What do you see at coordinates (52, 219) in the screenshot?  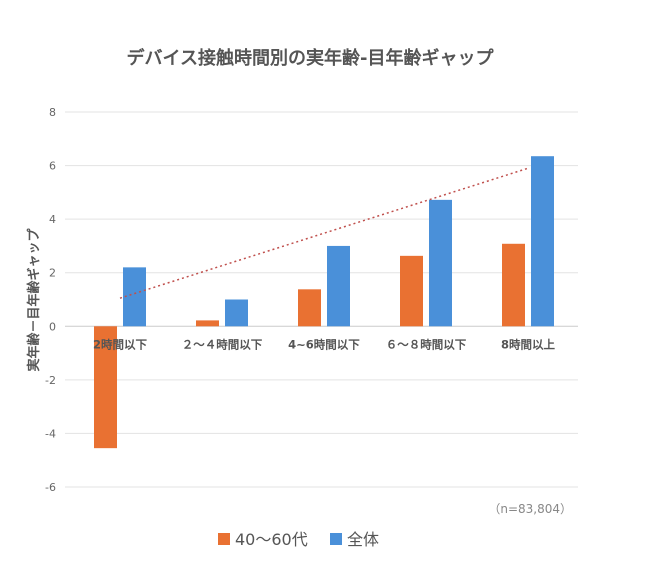 I see `y-tick-label: 4` at bounding box center [52, 219].